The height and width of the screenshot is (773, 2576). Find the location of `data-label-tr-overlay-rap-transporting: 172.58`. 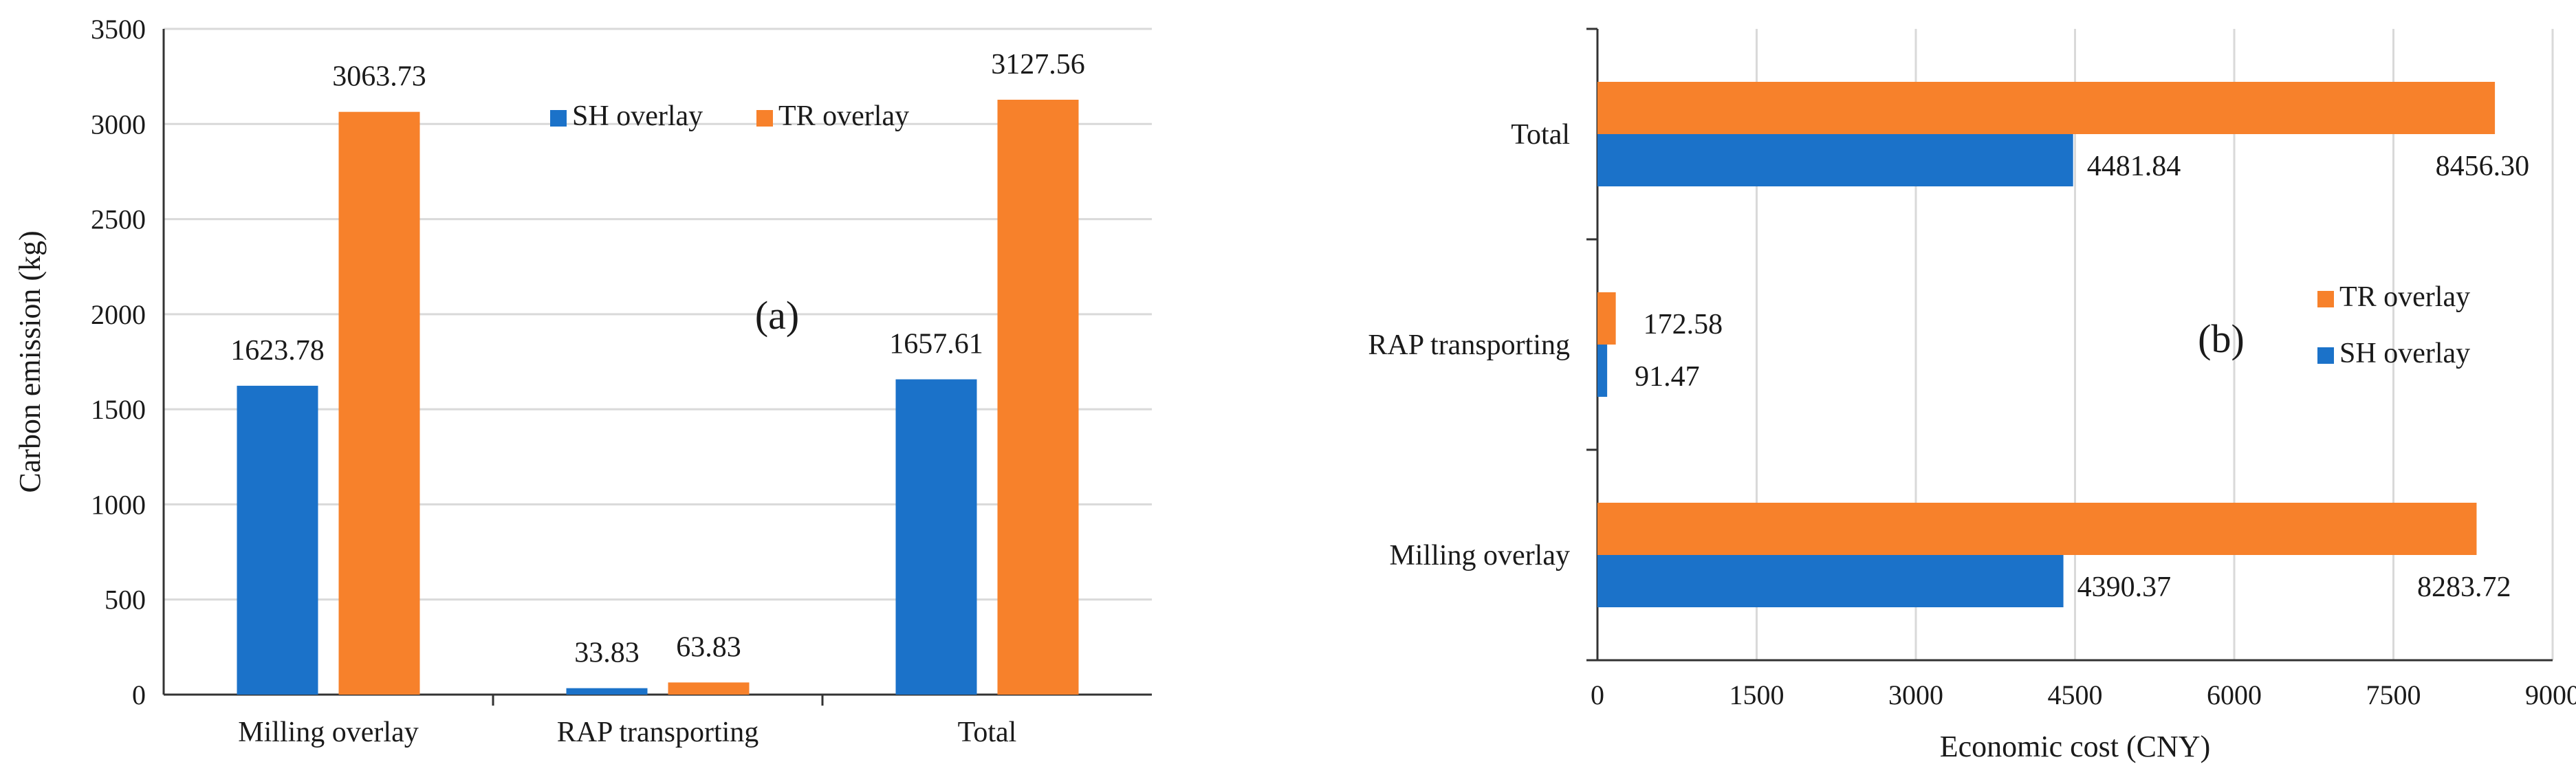

data-label-tr-overlay-rap-transporting: 172.58 is located at coordinates (1683, 325).